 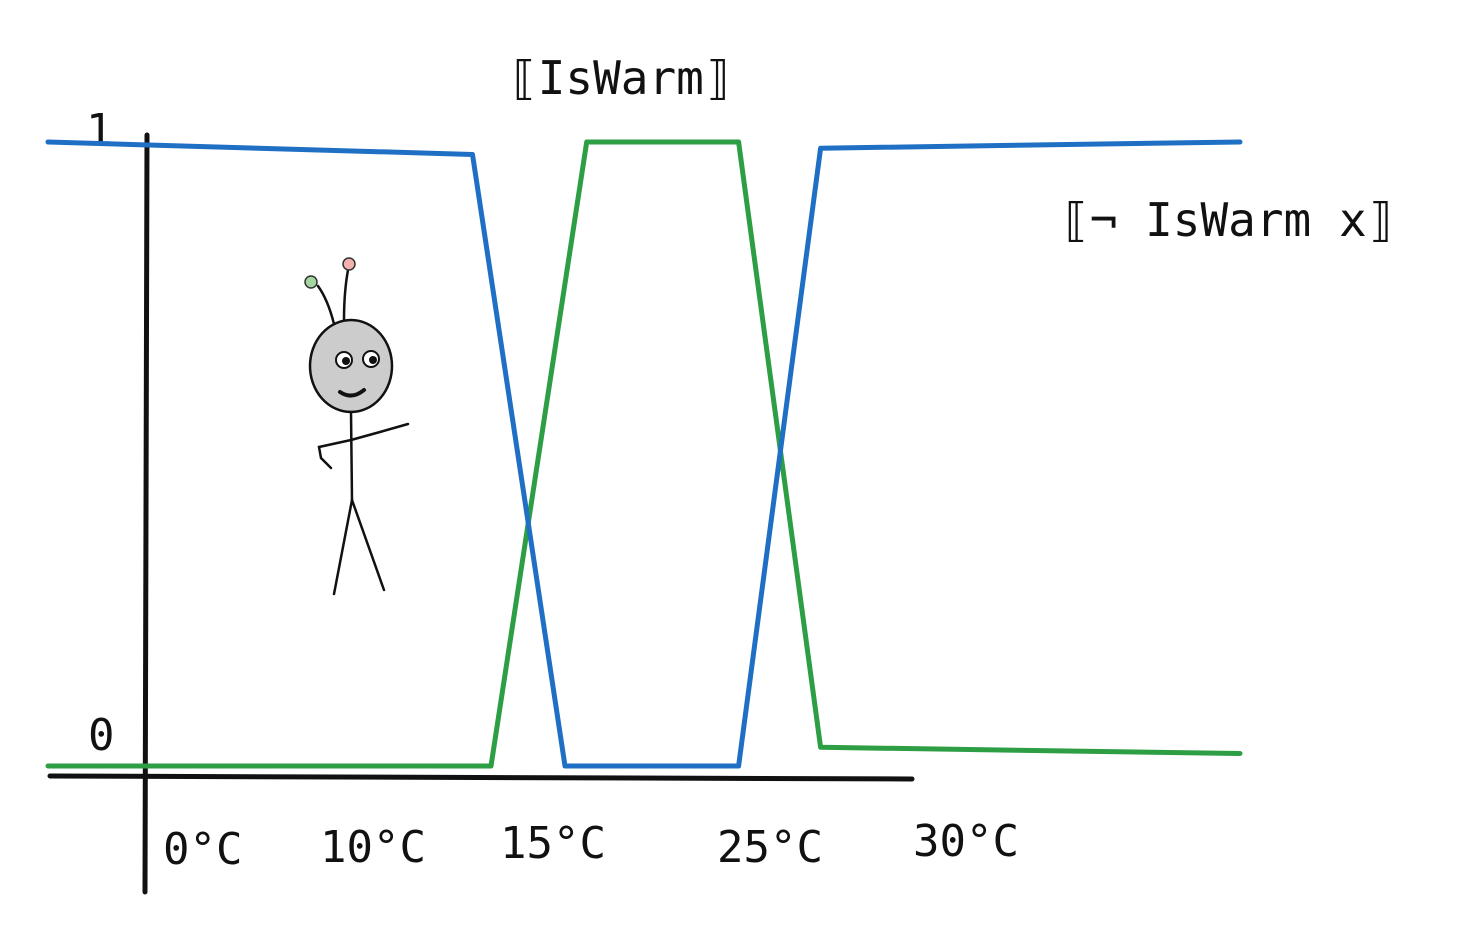 What do you see at coordinates (966, 841) in the screenshot?
I see `x-tick-label-30c: 30°C` at bounding box center [966, 841].